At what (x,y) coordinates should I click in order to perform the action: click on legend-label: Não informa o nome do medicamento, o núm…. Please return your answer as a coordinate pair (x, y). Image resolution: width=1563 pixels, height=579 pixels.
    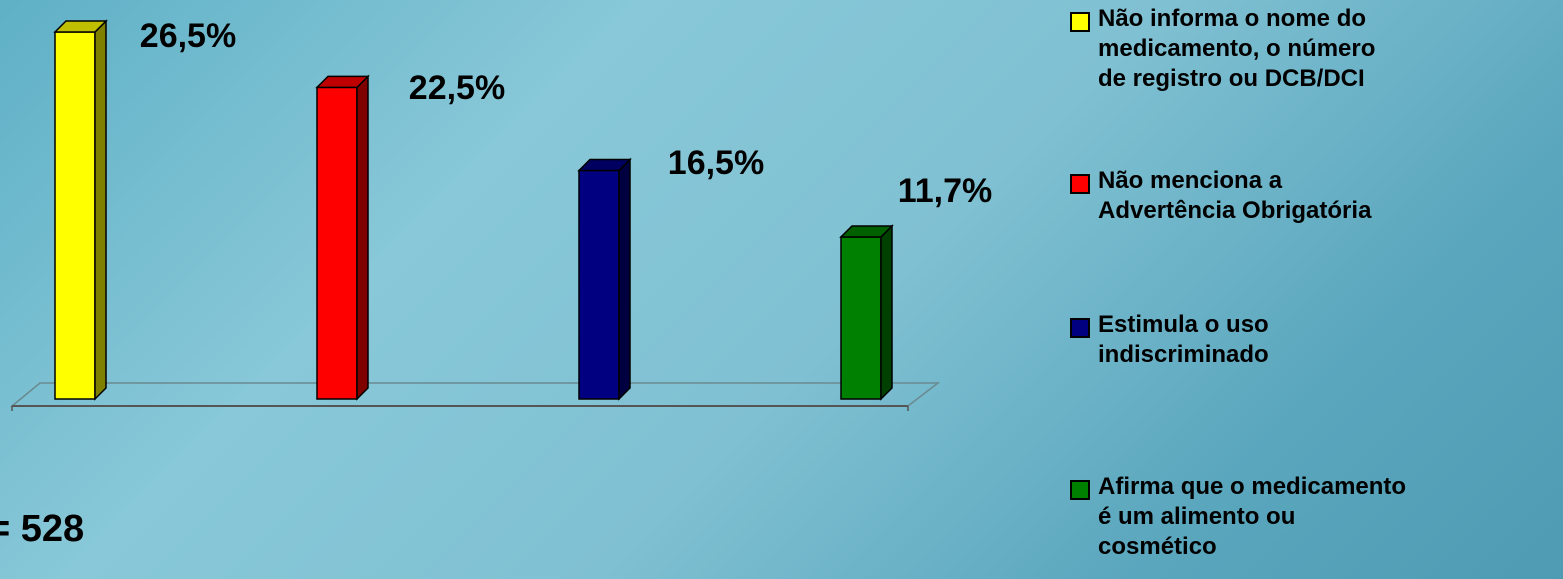
    Looking at the image, I should click on (1237, 48).